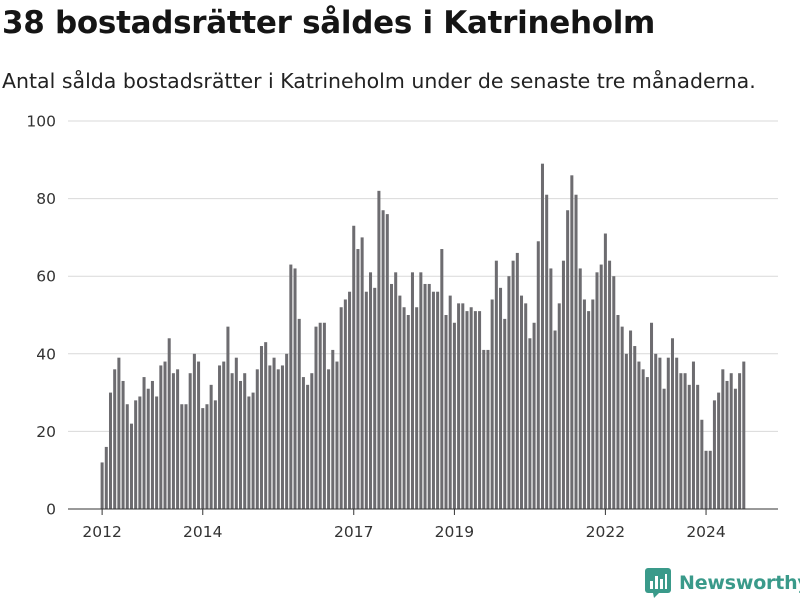 The image size is (800, 600). I want to click on x-tick-label: 2012, so click(101, 532).